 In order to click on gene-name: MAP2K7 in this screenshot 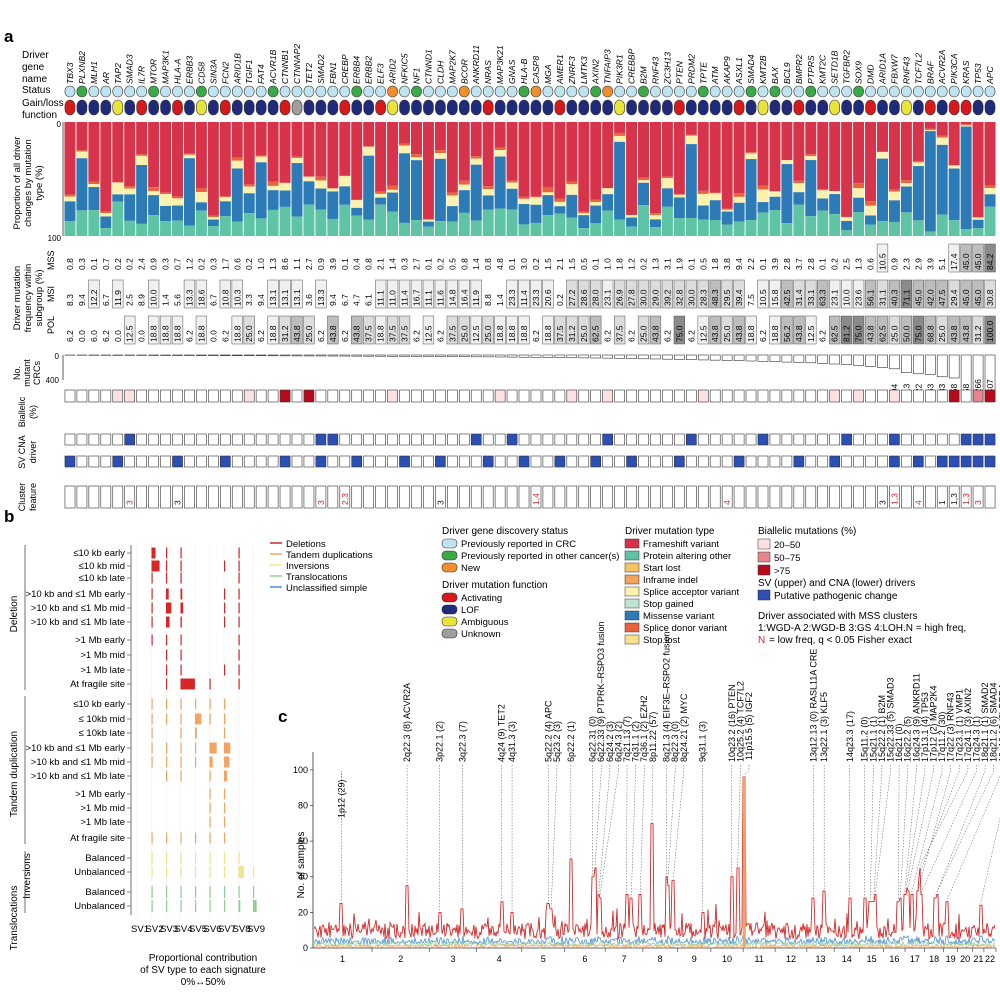, I will do `click(452, 66)`.